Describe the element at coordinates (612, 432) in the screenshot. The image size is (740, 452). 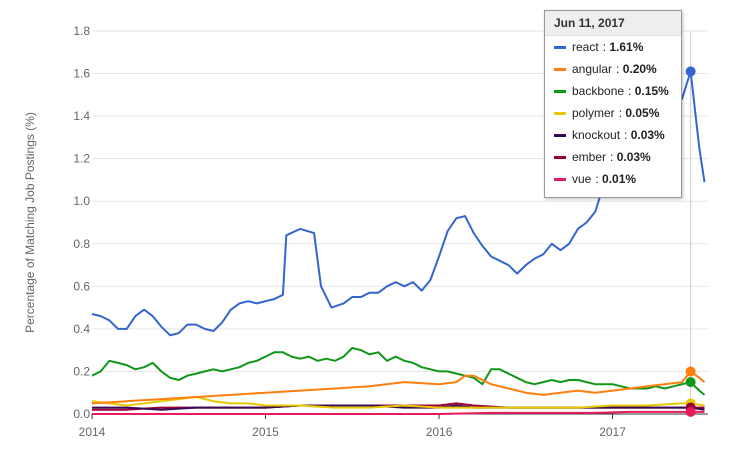
I see `x-tick-label: 2017` at that location.